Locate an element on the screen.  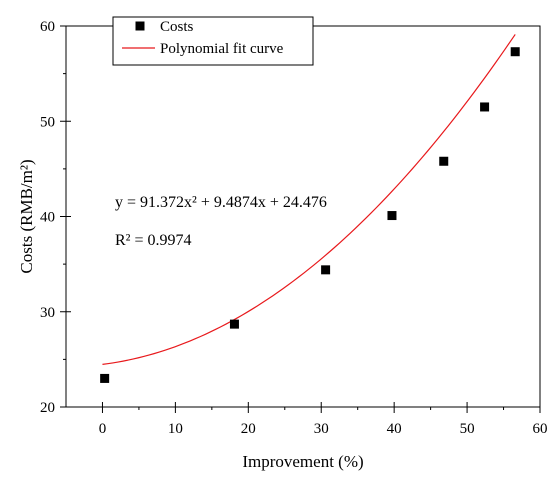
y-tick-label: 30 is located at coordinates (47, 313).